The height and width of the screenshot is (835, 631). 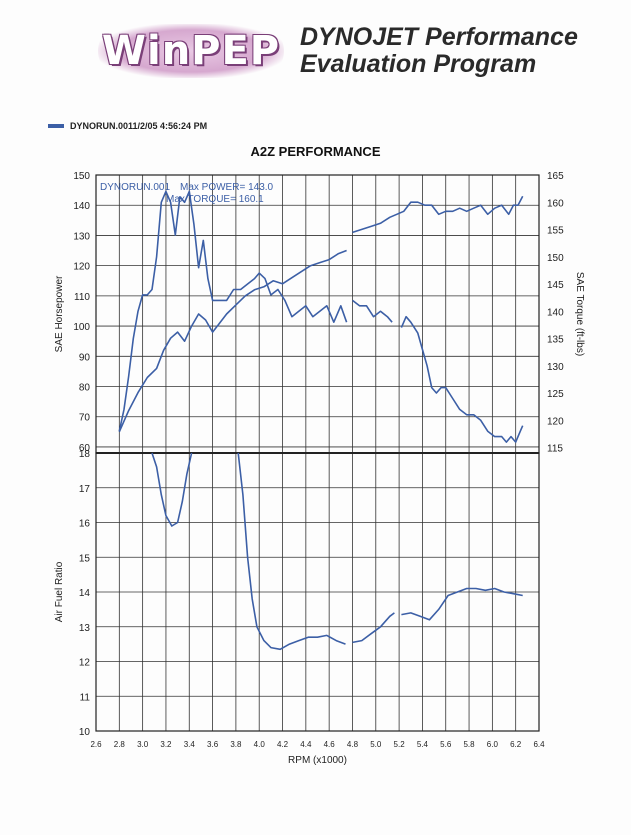 I want to click on hp-tick-label: 130, so click(x=81, y=236).